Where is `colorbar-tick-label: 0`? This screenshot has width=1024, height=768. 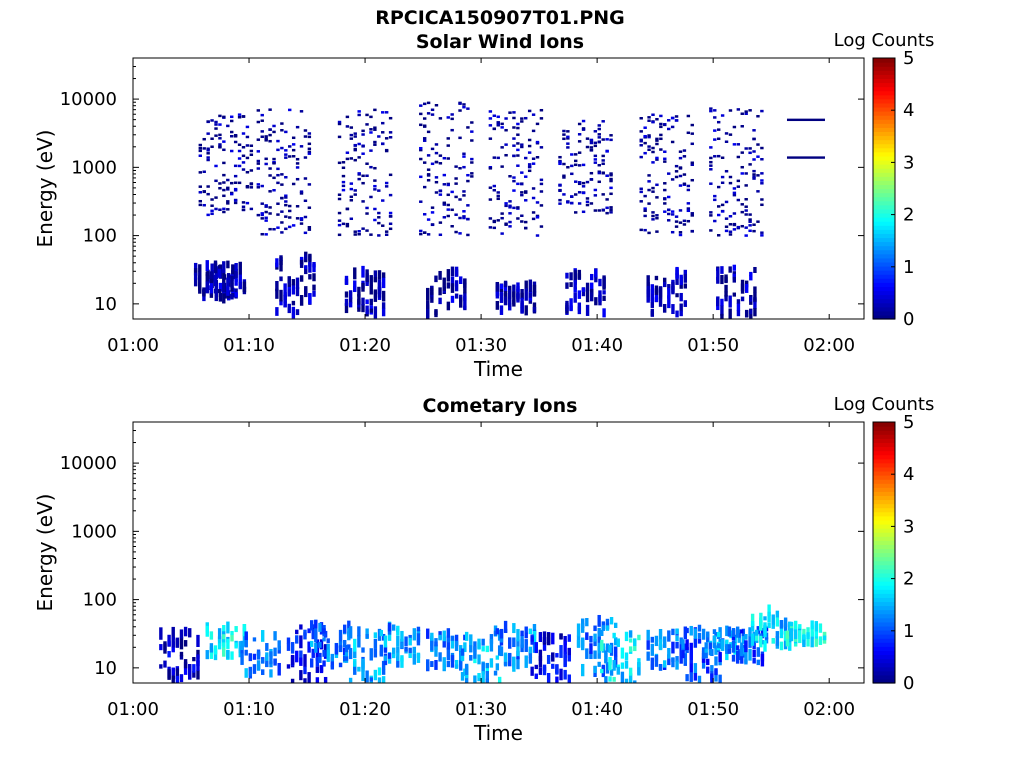 colorbar-tick-label: 0 is located at coordinates (908, 319).